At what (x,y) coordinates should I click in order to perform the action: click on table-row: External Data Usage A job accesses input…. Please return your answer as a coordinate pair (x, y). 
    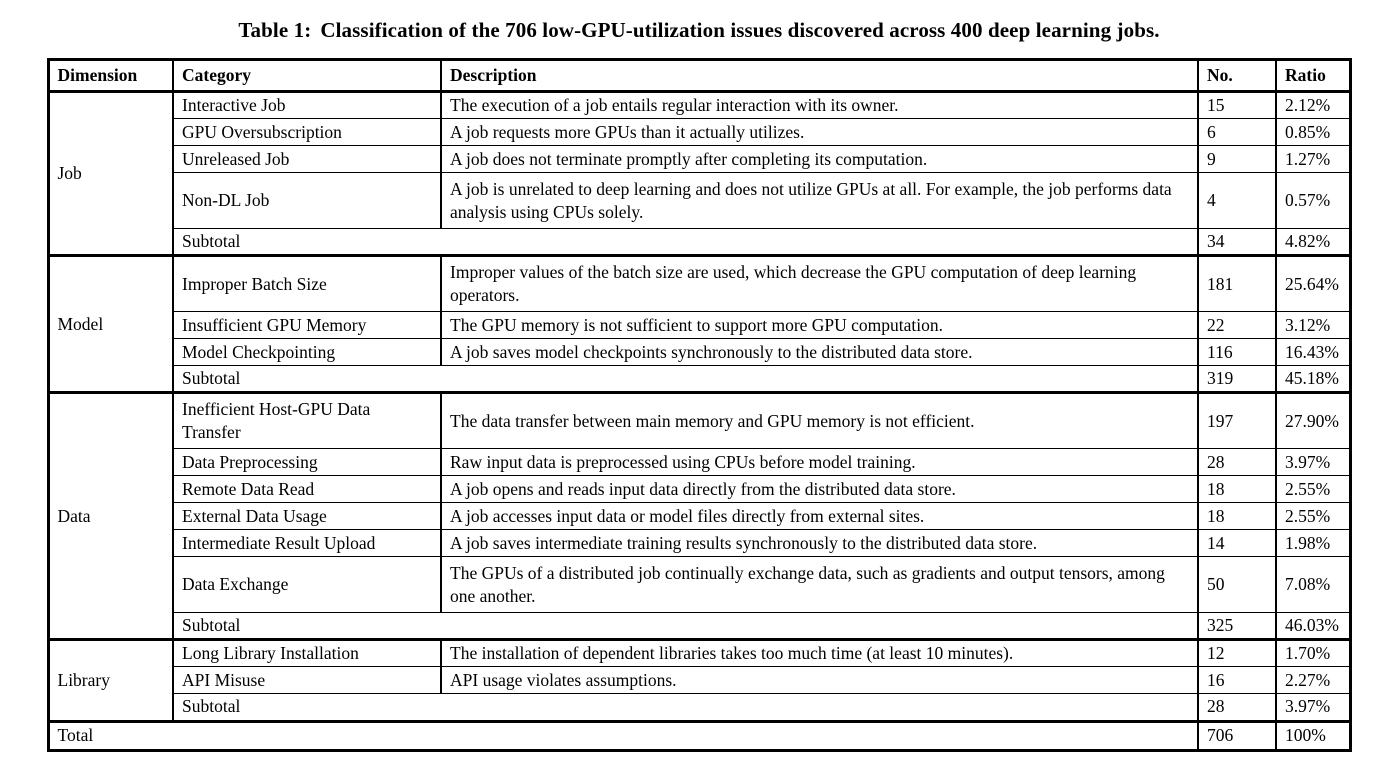
    Looking at the image, I should click on (699, 516).